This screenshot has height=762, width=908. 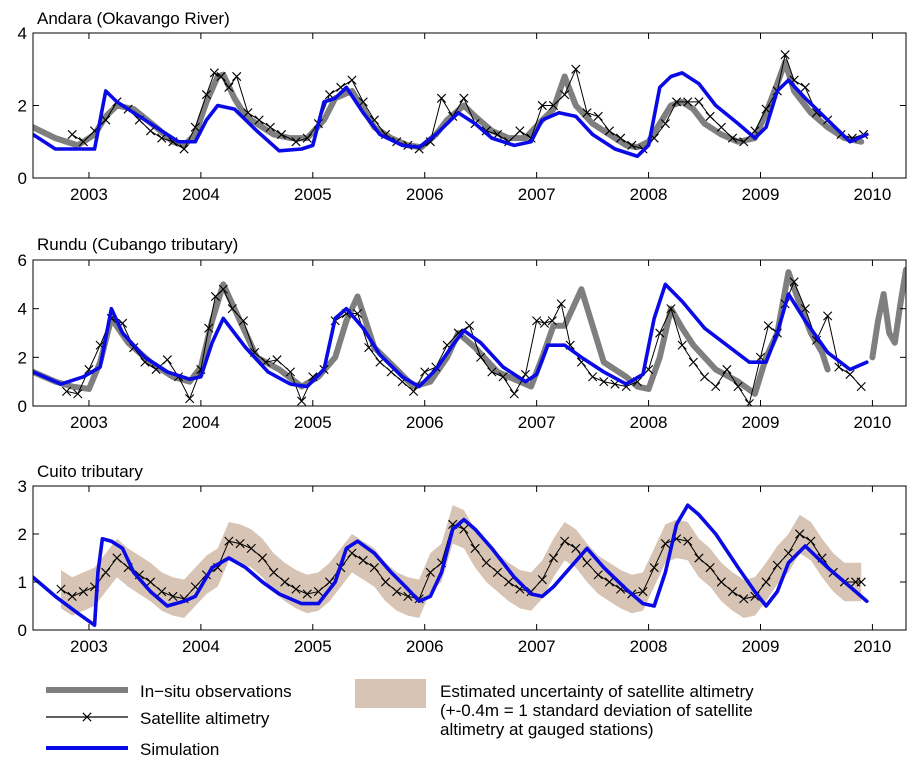 What do you see at coordinates (22, 582) in the screenshot?
I see `y-tick-label: 1` at bounding box center [22, 582].